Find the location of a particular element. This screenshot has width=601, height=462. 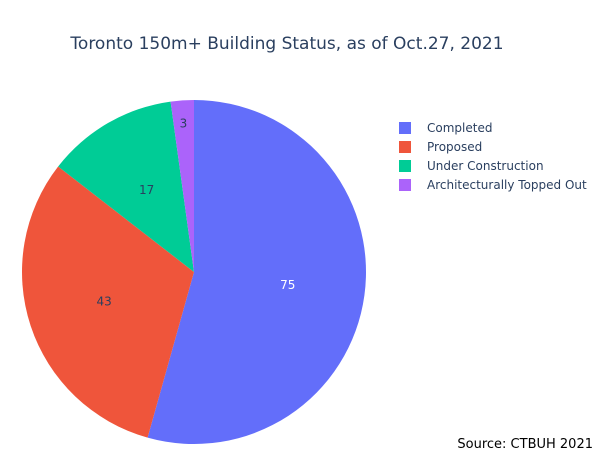

pie-slice-under-construction is located at coordinates (126, 186).